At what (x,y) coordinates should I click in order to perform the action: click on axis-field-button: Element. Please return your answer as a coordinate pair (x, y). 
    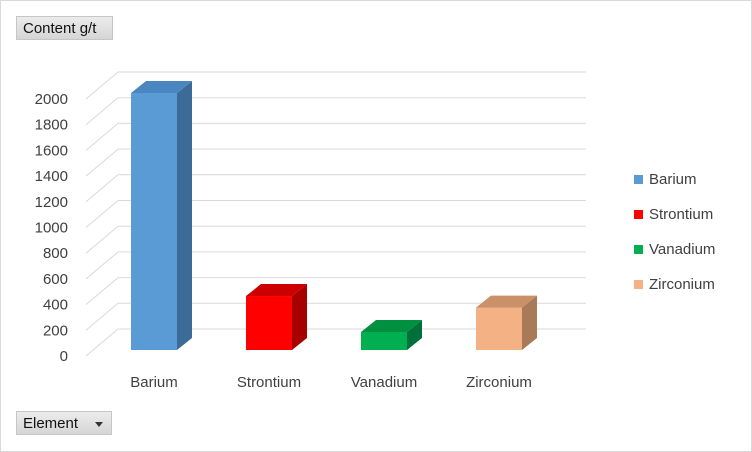
    Looking at the image, I should click on (64, 423).